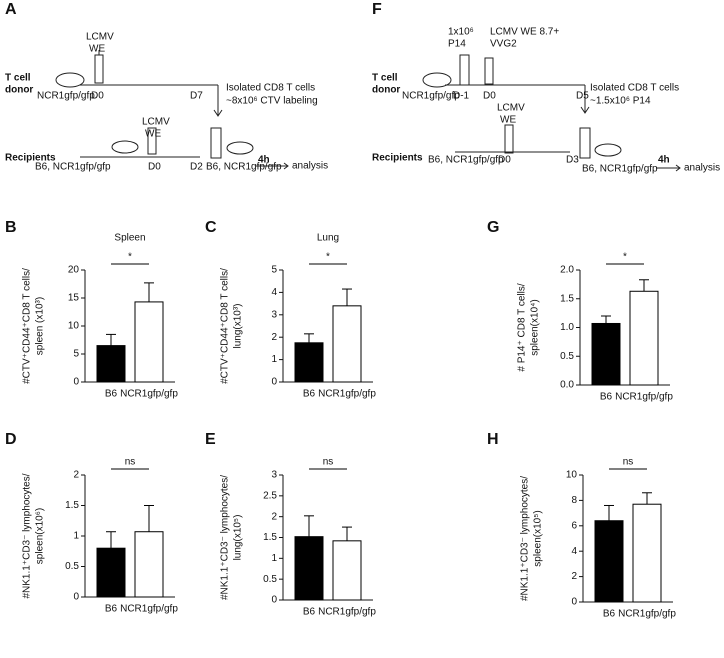  What do you see at coordinates (574, 500) in the screenshot?
I see `y-tick-label: 8` at bounding box center [574, 500].